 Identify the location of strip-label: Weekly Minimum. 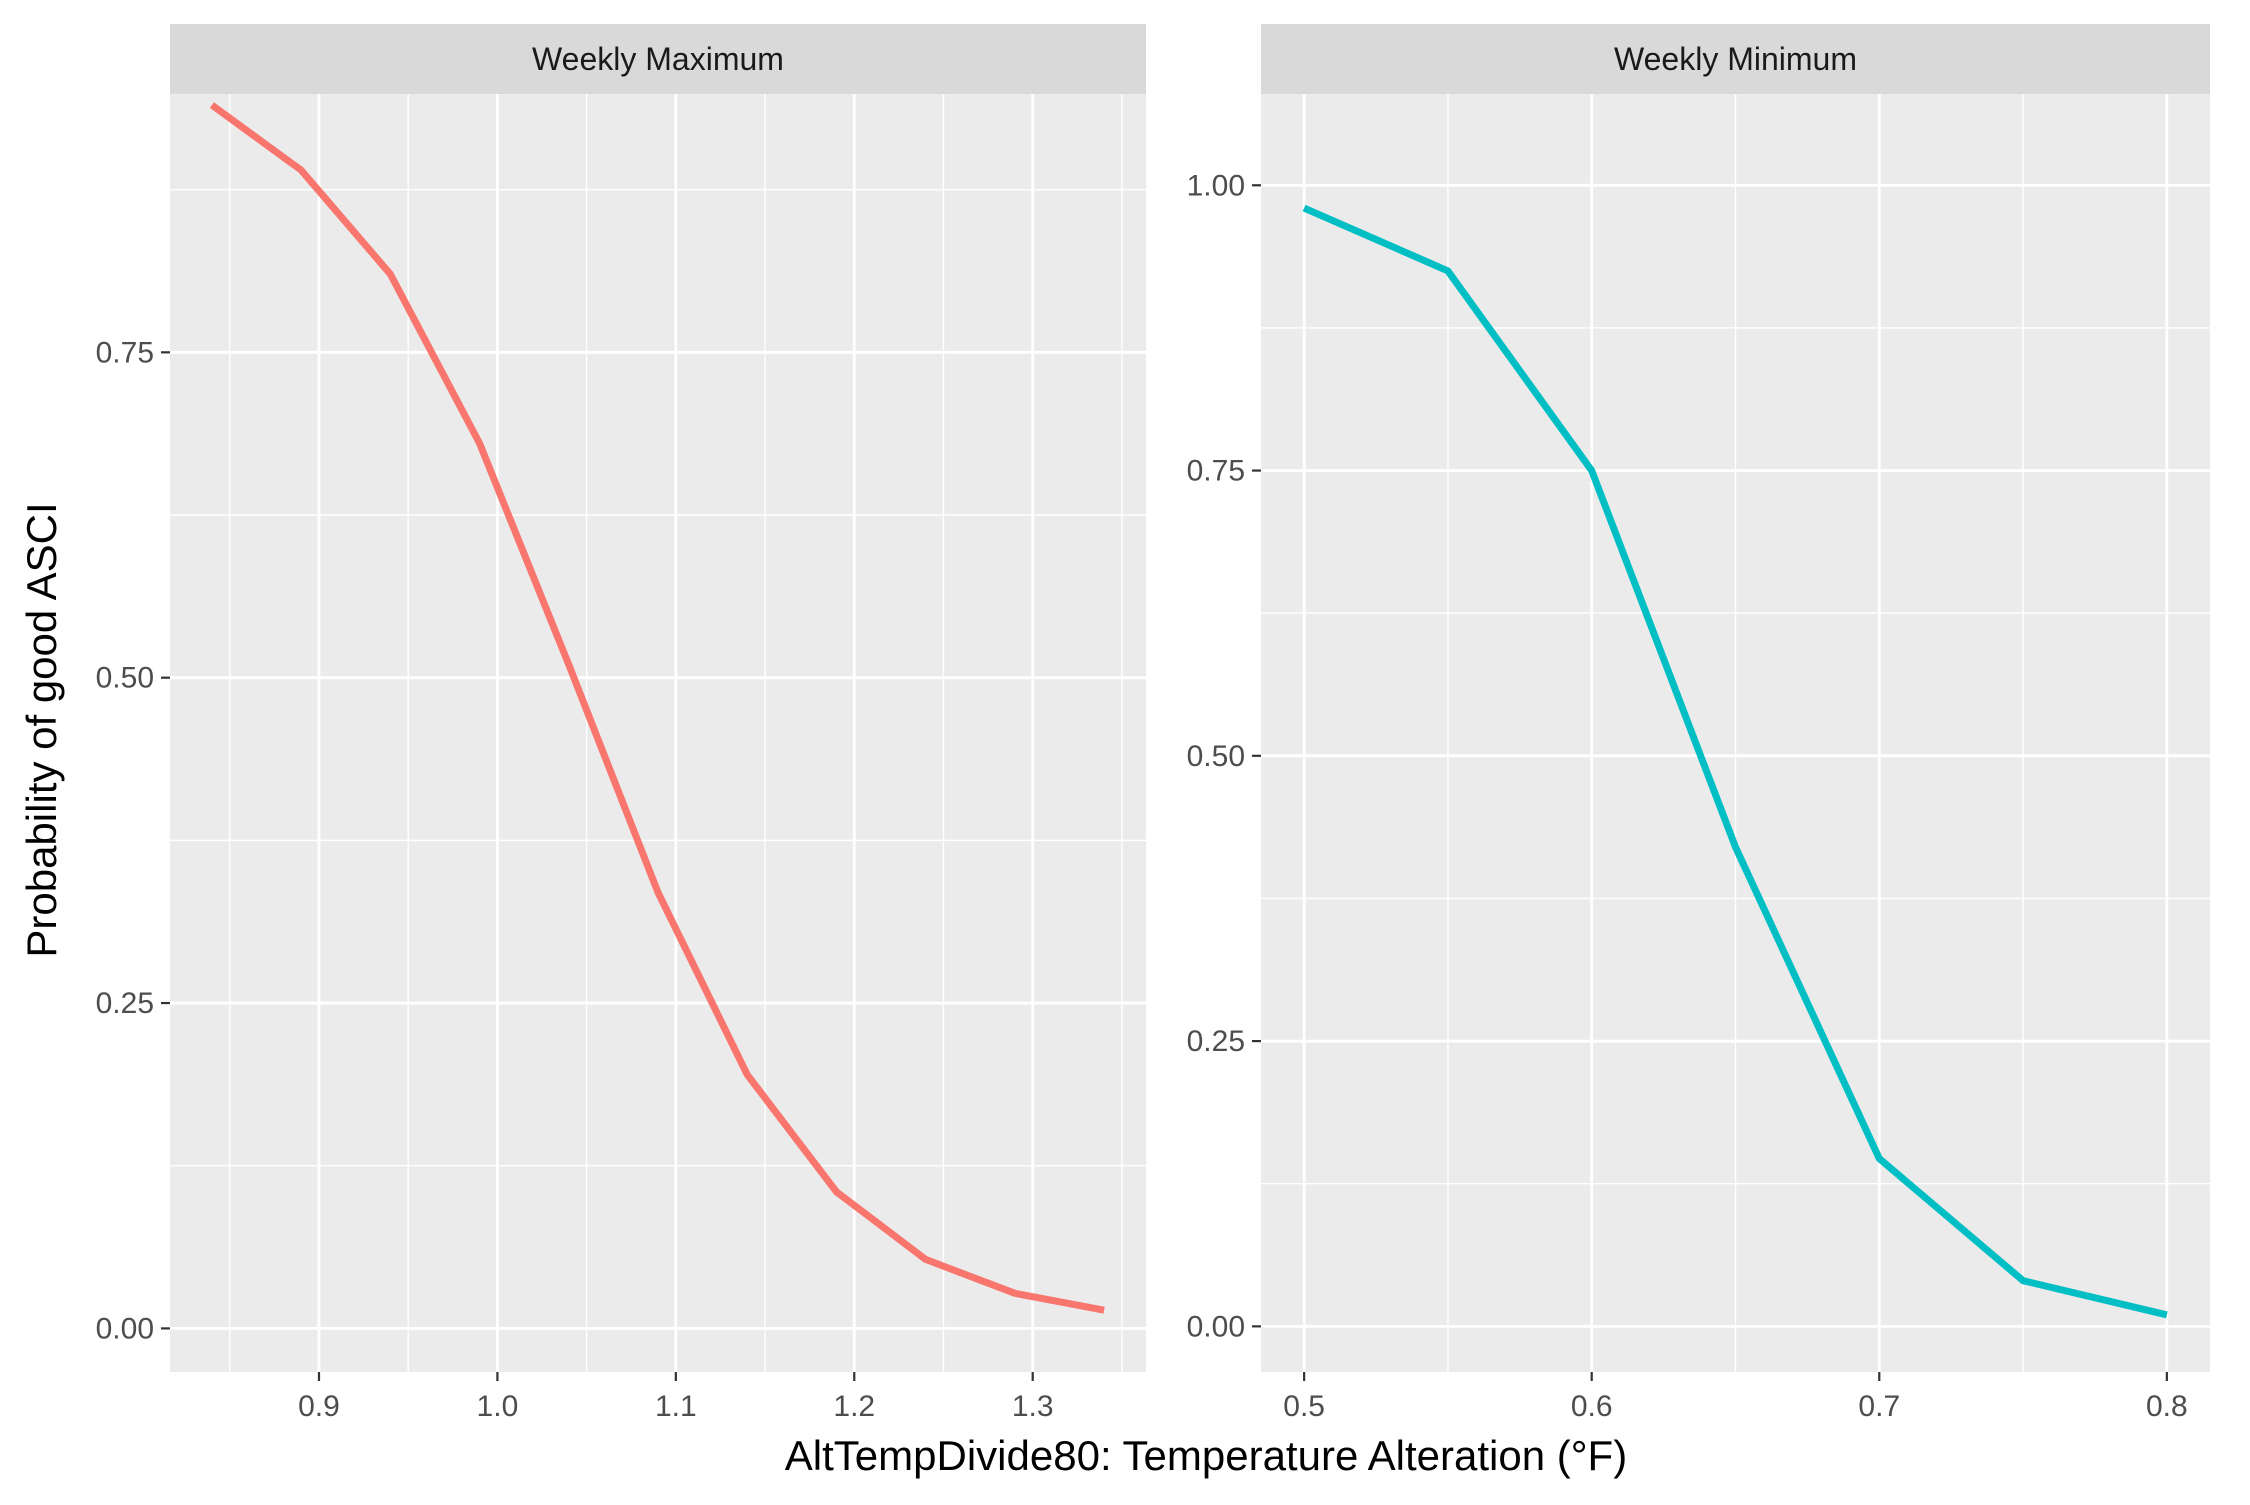
(1735, 59).